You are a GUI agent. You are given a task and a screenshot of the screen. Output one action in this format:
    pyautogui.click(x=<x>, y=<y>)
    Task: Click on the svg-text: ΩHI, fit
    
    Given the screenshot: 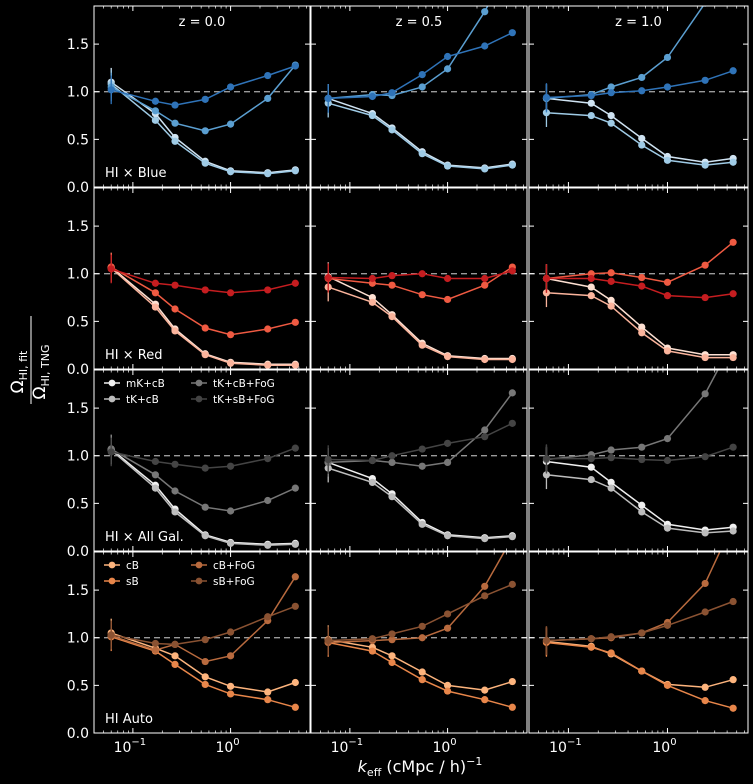 What is the action you would take?
    pyautogui.click(x=19, y=371)
    